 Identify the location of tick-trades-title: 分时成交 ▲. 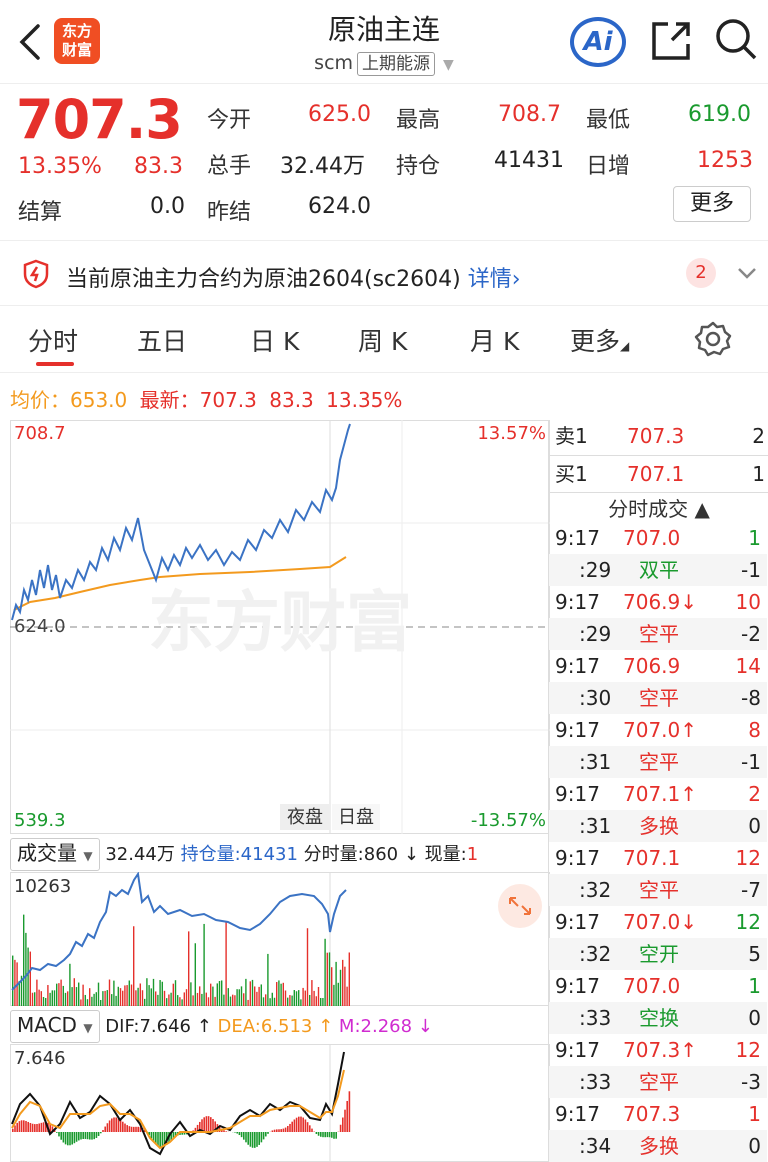
(659, 509).